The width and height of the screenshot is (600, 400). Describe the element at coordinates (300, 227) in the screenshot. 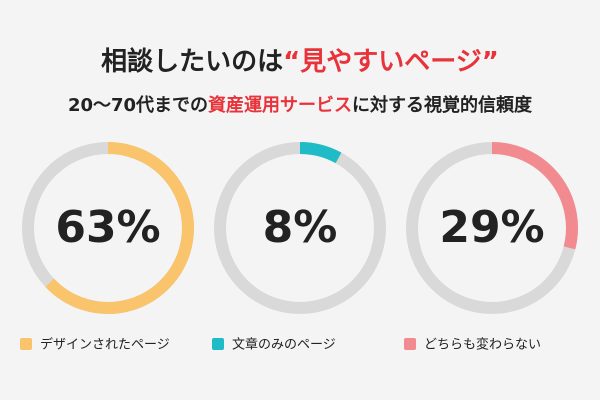

I see `value-label: 8%` at that location.